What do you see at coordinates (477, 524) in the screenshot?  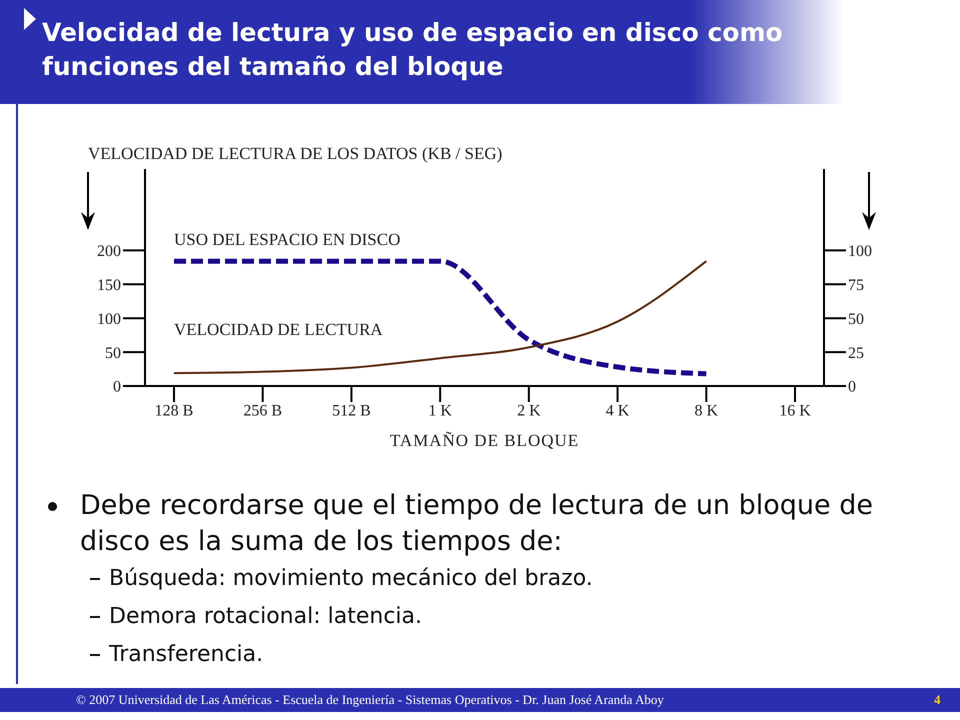 I see `text: Debe recordarse que el tiempo de lectura de un bloque de disco es la suma de los tiempos de:` at bounding box center [477, 524].